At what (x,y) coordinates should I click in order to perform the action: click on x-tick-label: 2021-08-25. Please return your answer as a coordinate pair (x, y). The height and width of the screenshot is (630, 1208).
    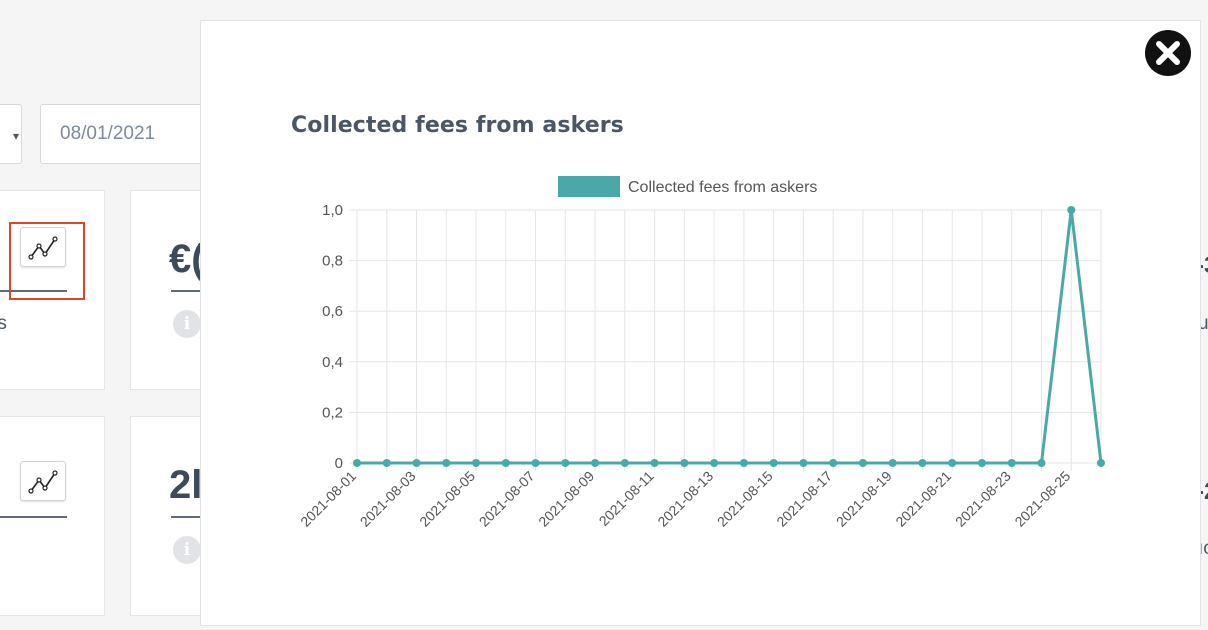
    Looking at the image, I should click on (1042, 499).